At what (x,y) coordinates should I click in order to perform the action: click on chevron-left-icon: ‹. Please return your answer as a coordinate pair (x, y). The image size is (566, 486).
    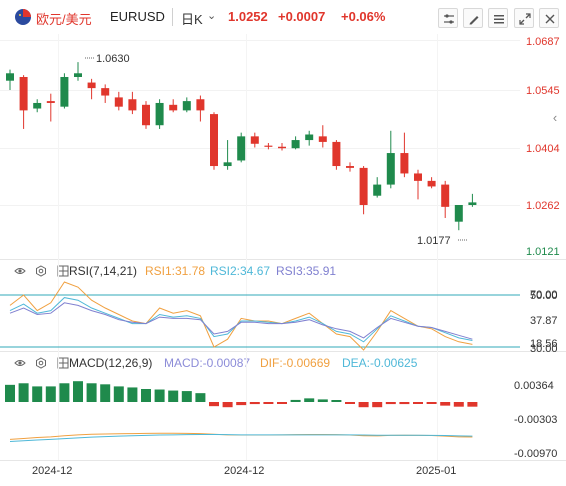
    Looking at the image, I should click on (555, 117).